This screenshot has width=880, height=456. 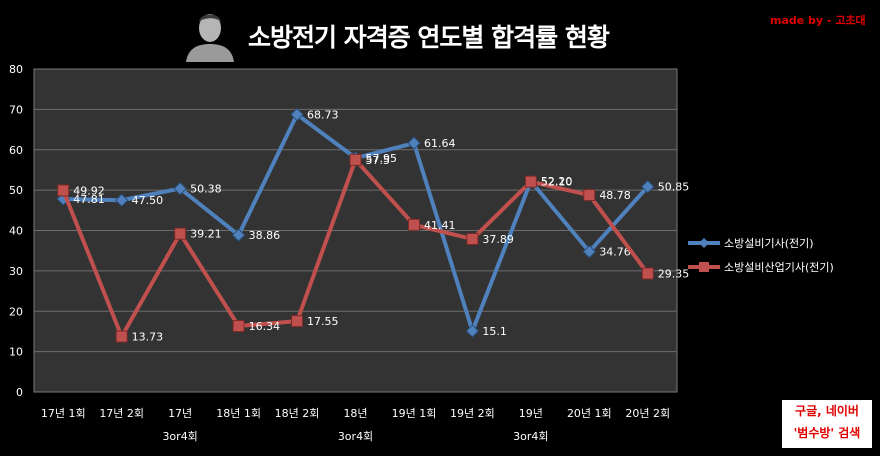 What do you see at coordinates (210, 34) in the screenshot?
I see `avatar` at bounding box center [210, 34].